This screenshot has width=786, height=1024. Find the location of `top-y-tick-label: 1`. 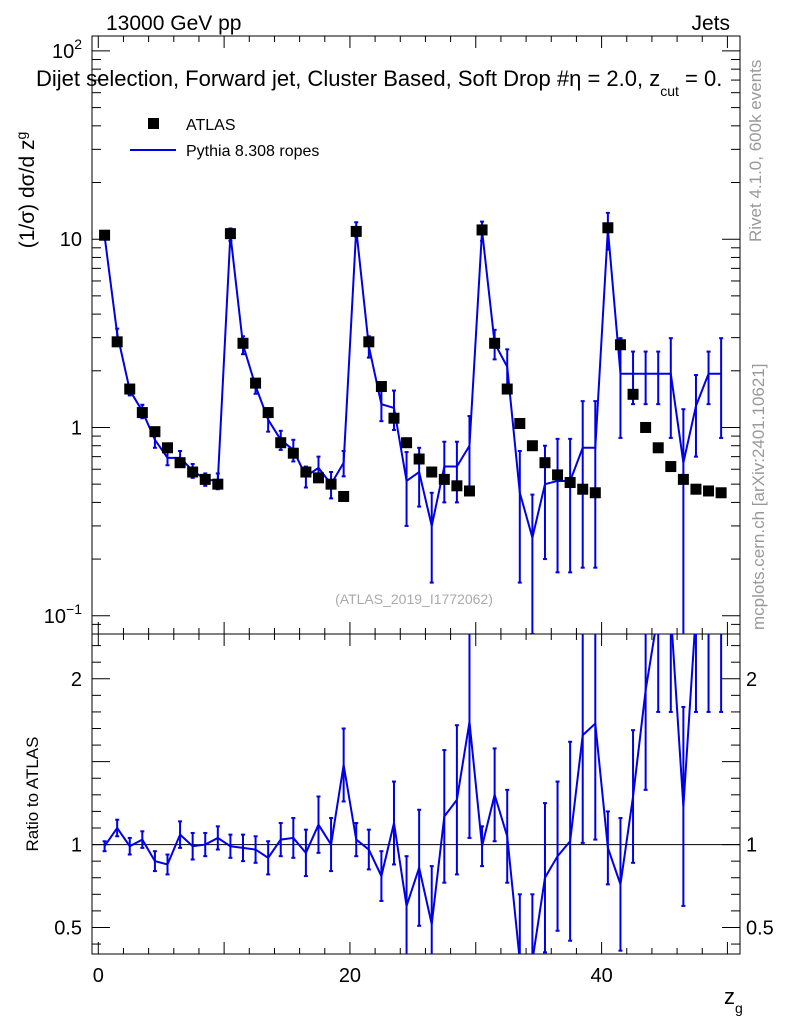

top-y-tick-label: 1 is located at coordinates (76, 428).